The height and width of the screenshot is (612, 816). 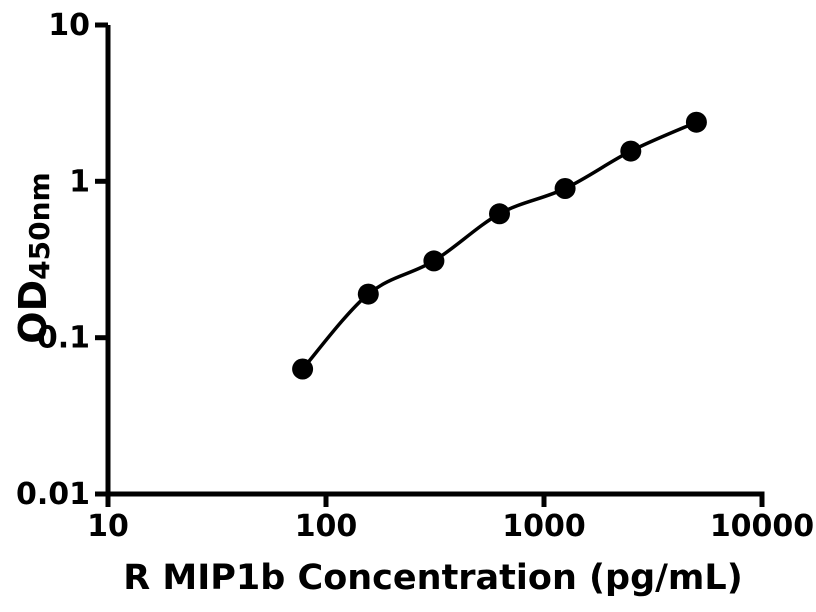 I want to click on x-tick-label-10000: 10000, so click(x=762, y=526).